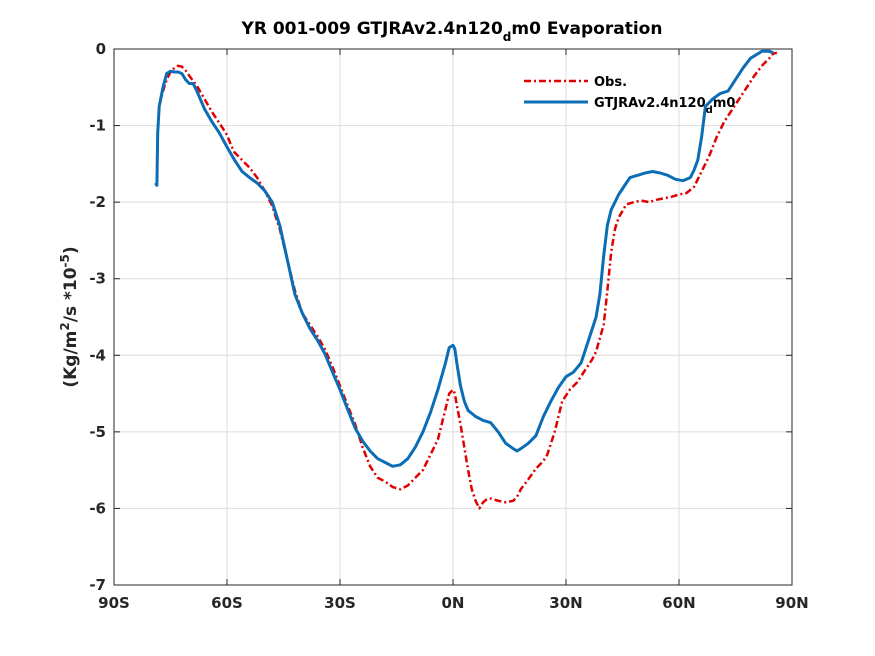  I want to click on legend-label-model: GTJRAv2.4n120dm0, so click(664, 106).